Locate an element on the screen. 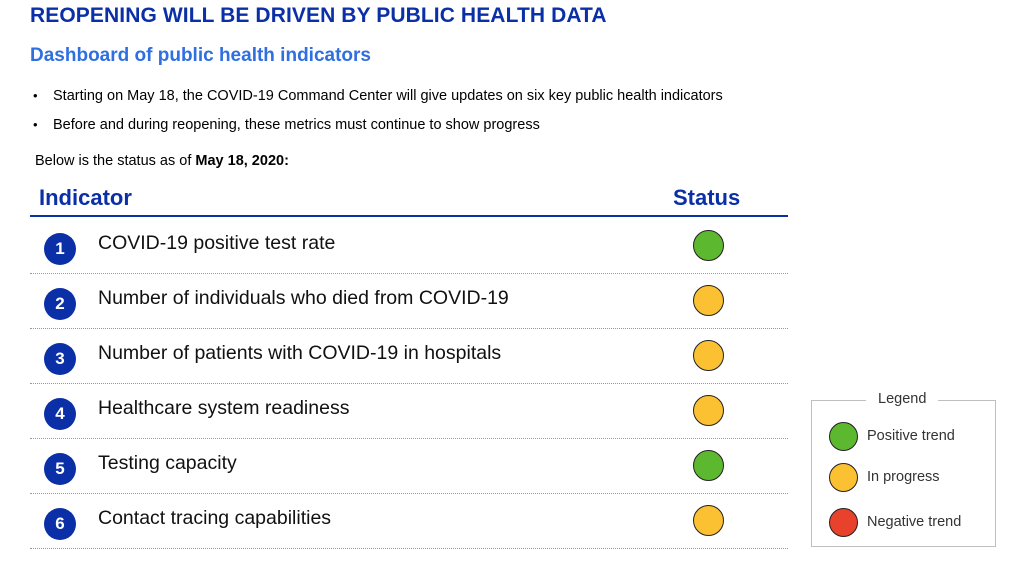 The width and height of the screenshot is (1013, 583). table-header: Indicator Status is located at coordinates (409, 200).